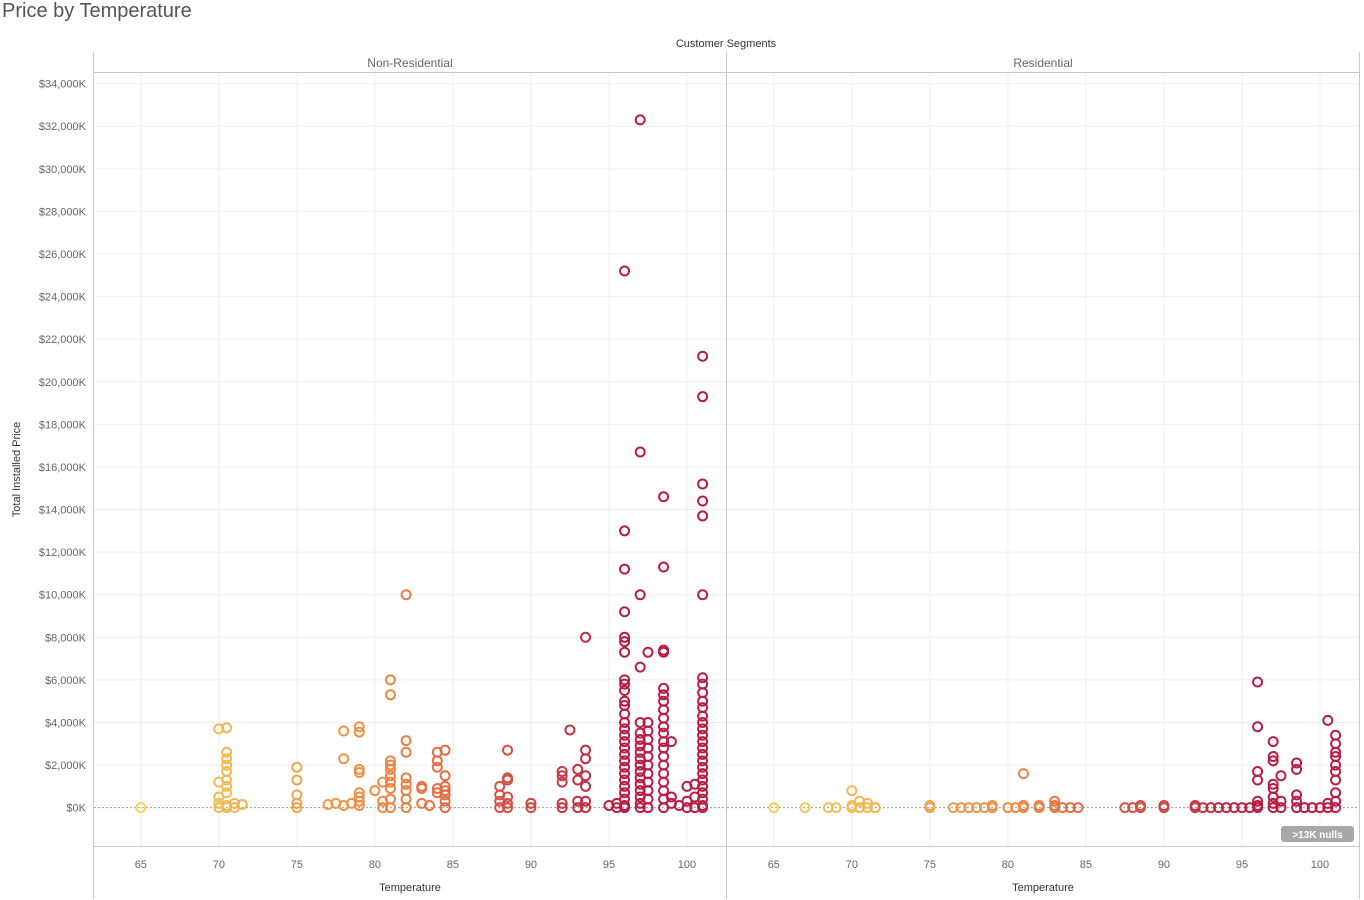 The width and height of the screenshot is (1364, 900). What do you see at coordinates (63, 127) in the screenshot?
I see `y-tick-label: $32,000K` at bounding box center [63, 127].